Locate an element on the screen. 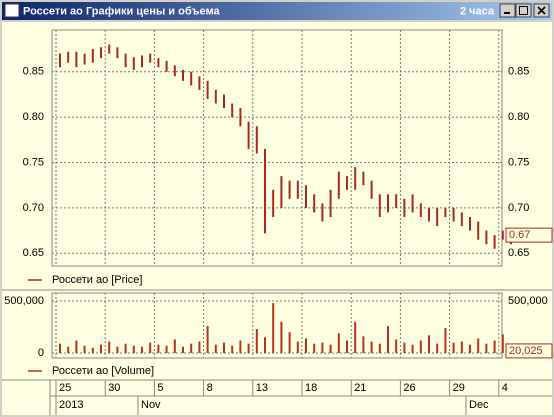  x-tick-label: 13 is located at coordinates (262, 388).